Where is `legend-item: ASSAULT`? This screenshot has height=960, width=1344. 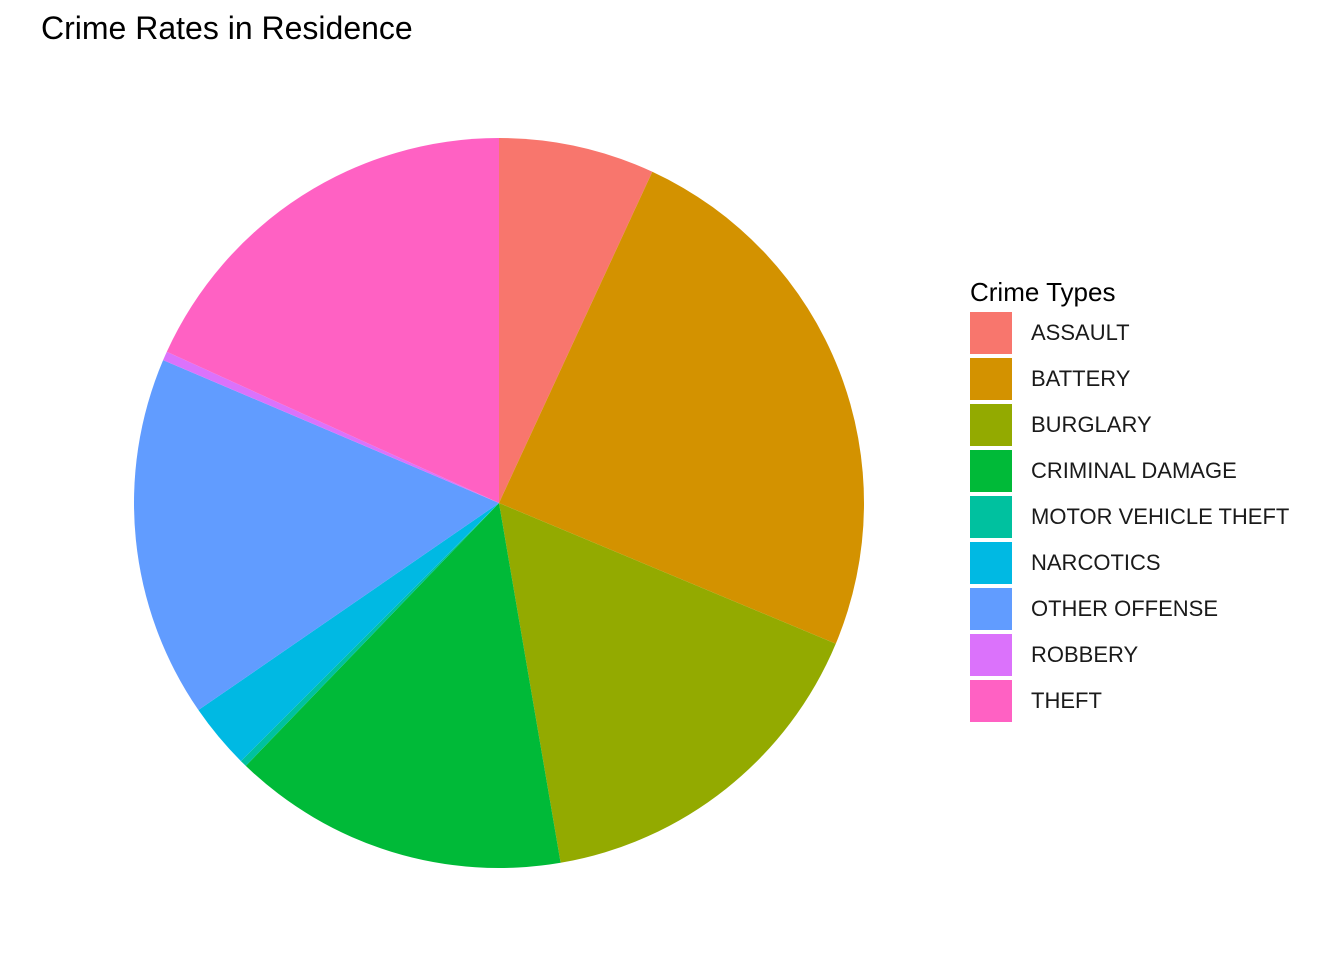 legend-item: ASSAULT is located at coordinates (1129, 333).